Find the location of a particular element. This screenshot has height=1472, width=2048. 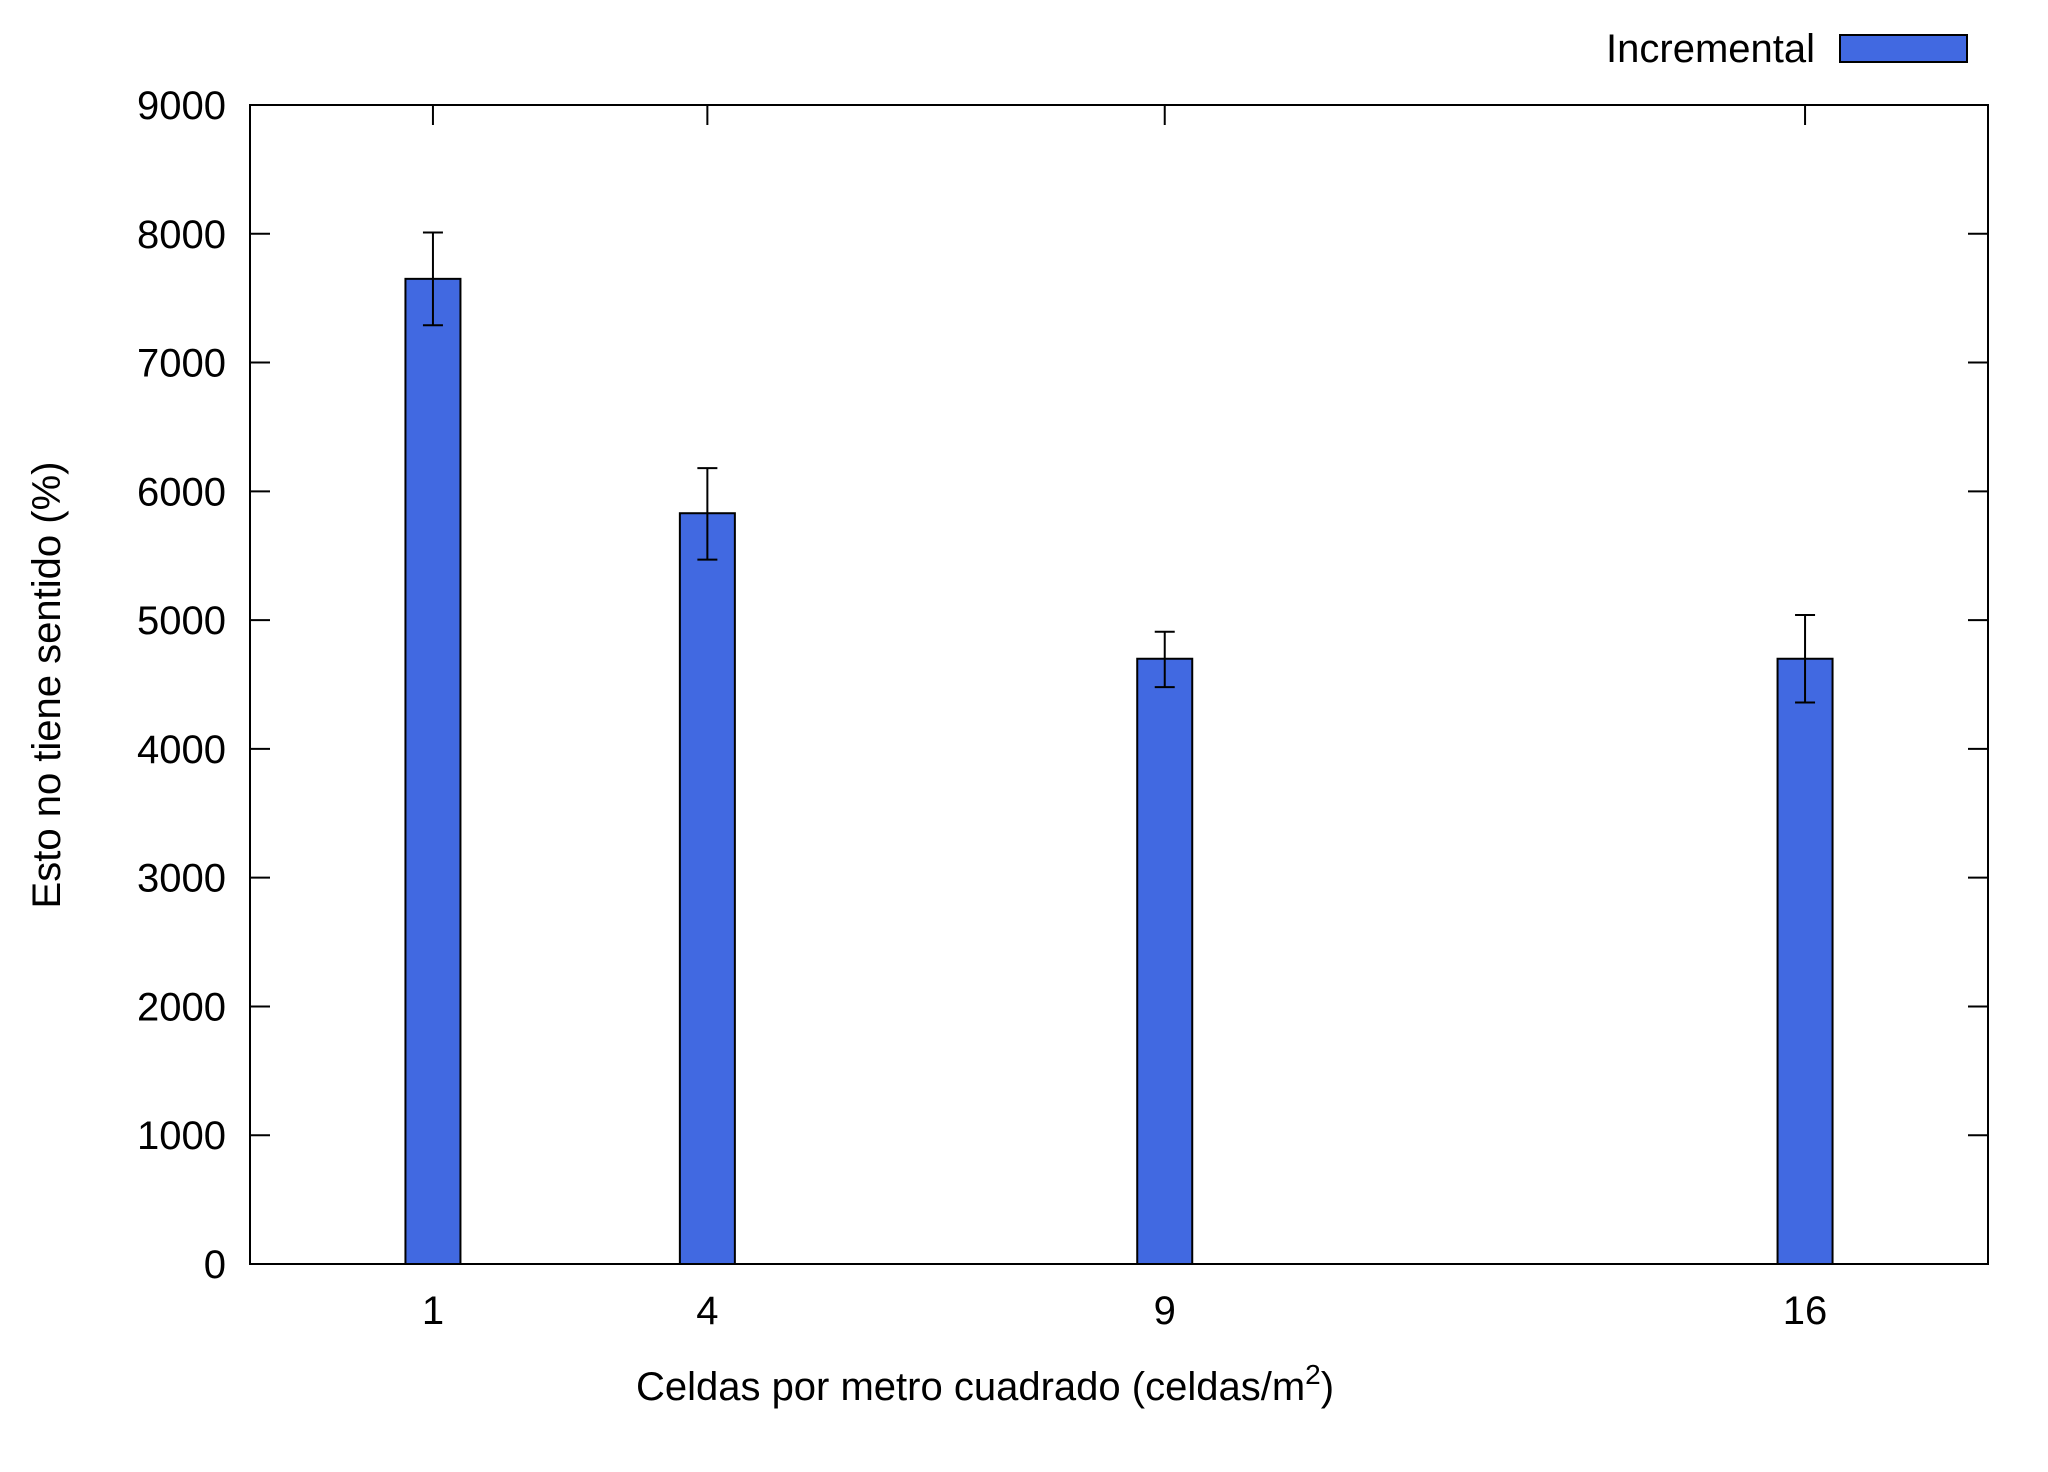

legend-swatch is located at coordinates (1903, 48).